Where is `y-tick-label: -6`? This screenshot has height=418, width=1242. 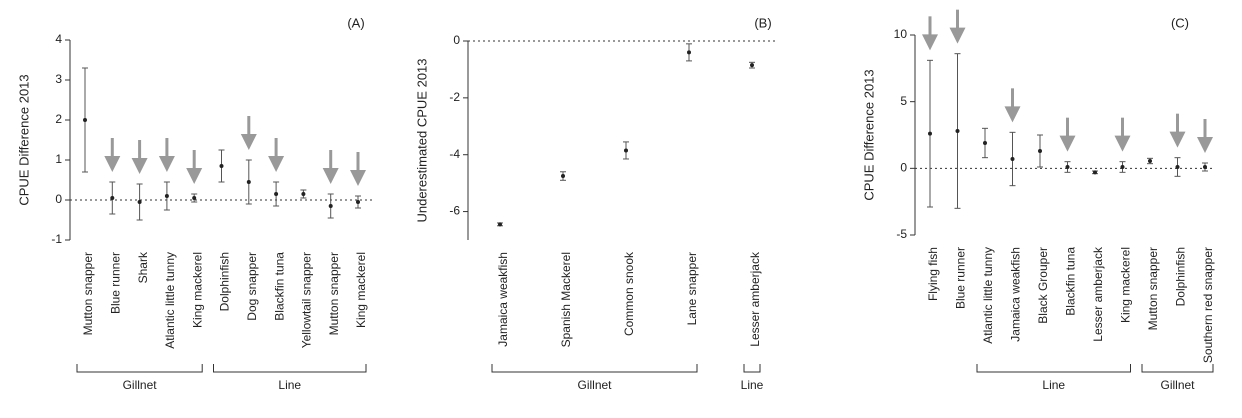
y-tick-label: -6 is located at coordinates (454, 211).